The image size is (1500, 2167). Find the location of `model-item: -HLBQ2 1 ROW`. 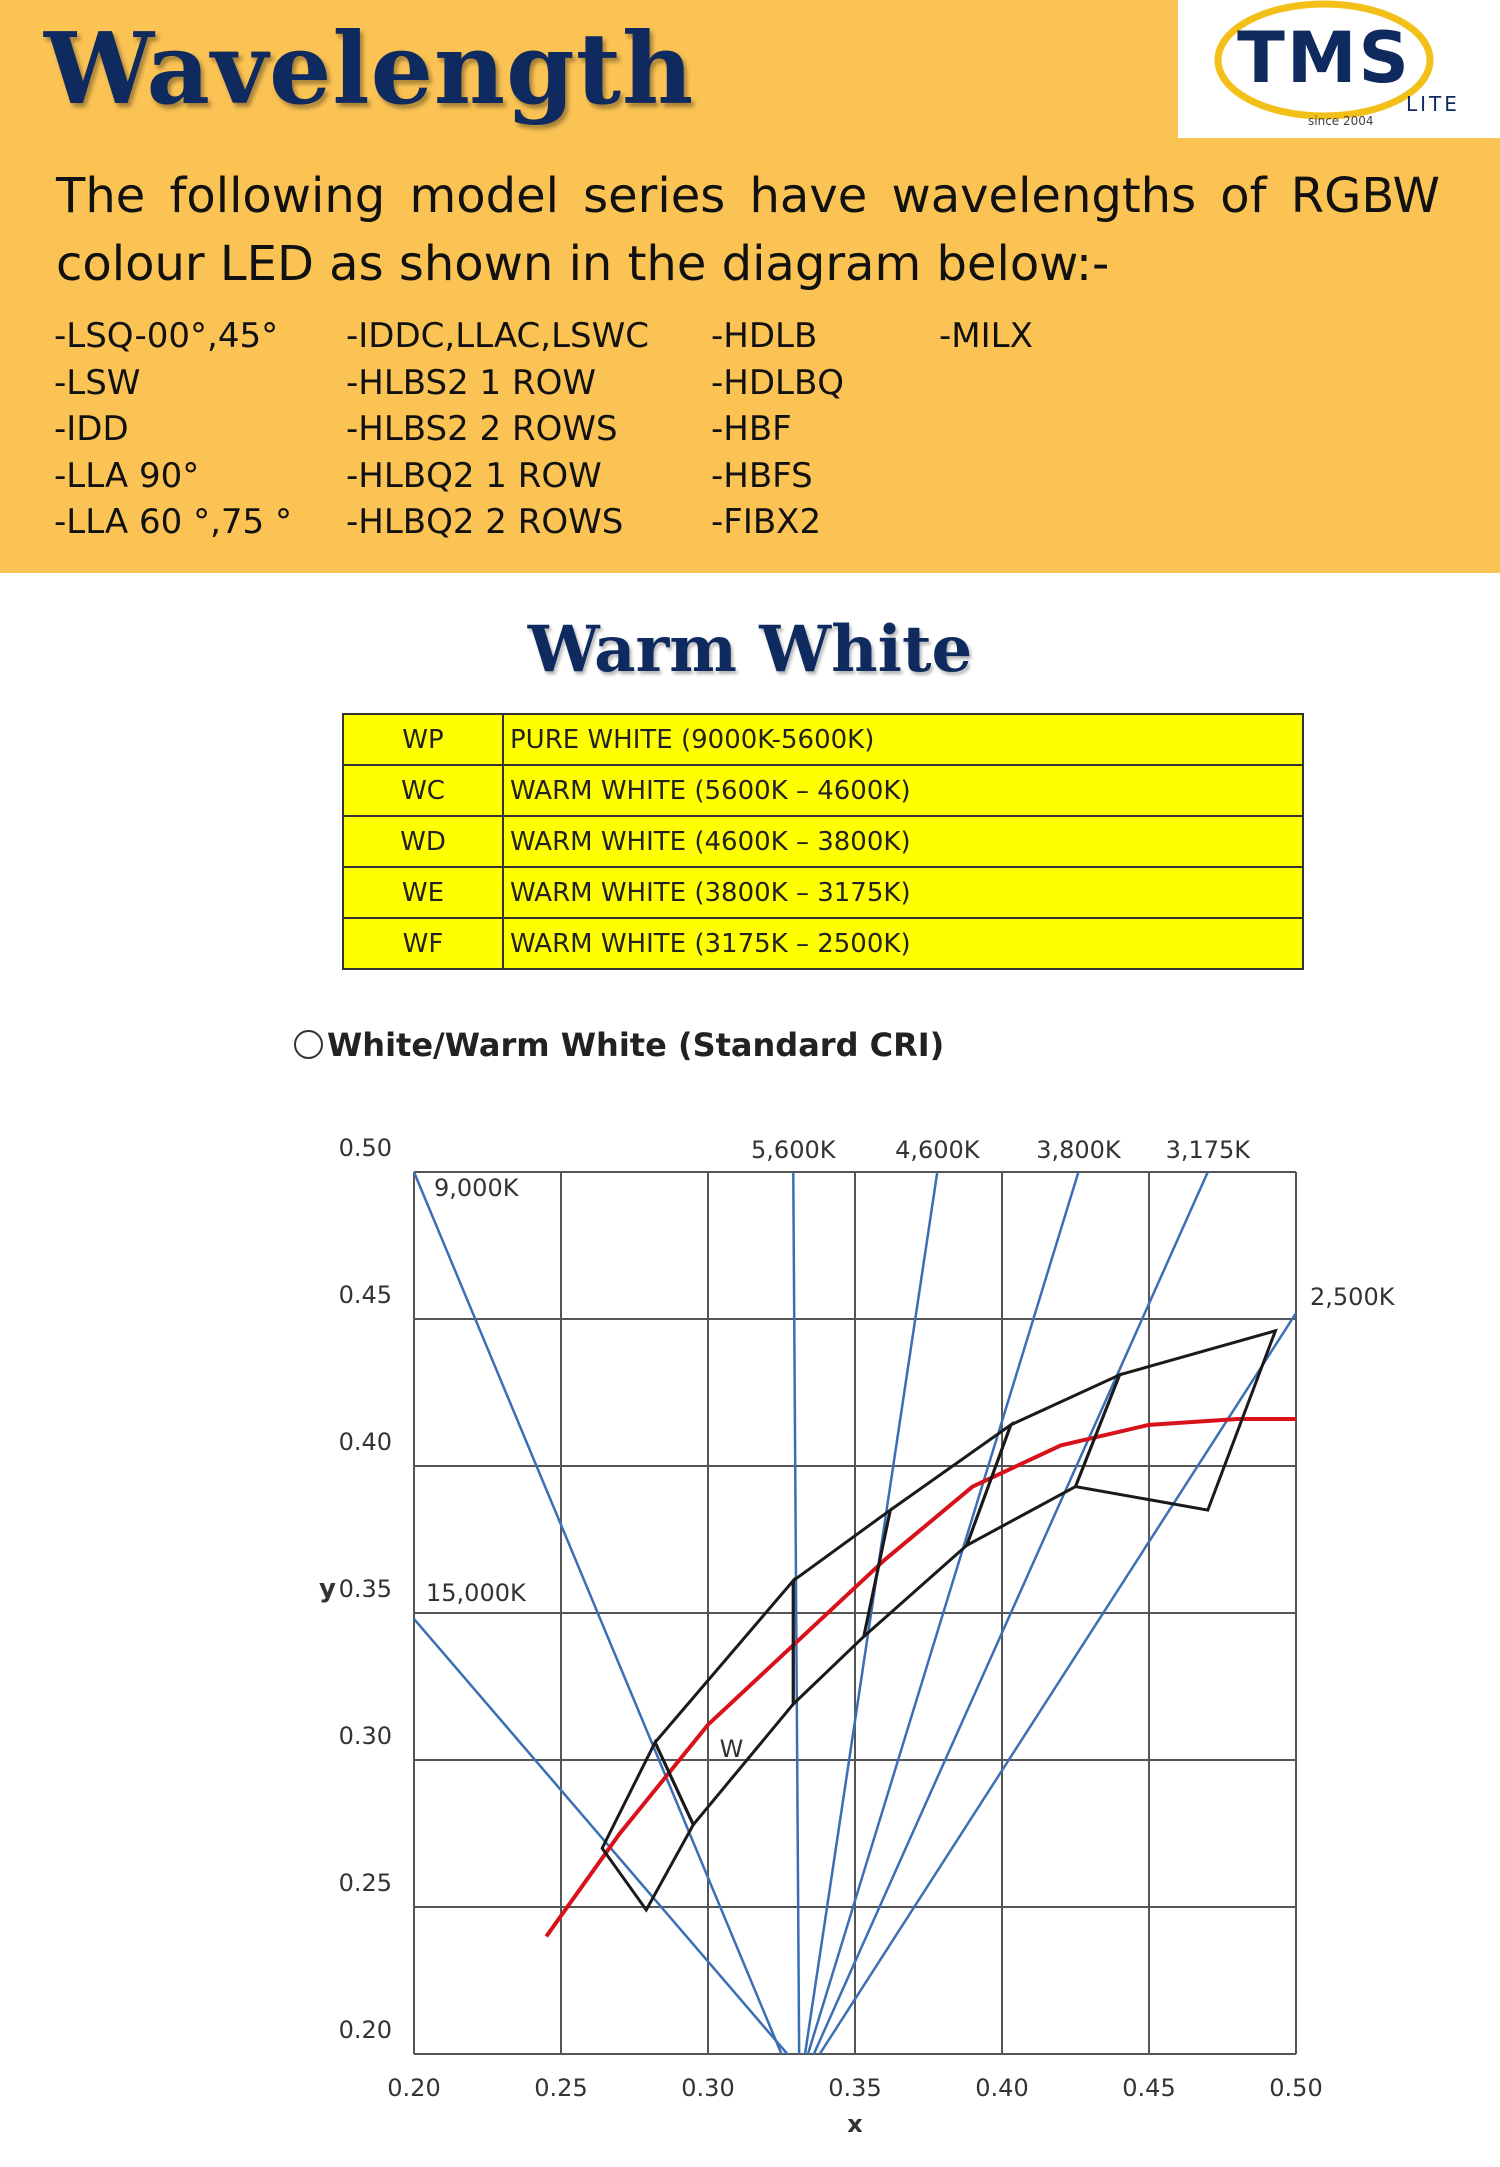

model-item: -HLBQ2 1 ROW is located at coordinates (474, 475).